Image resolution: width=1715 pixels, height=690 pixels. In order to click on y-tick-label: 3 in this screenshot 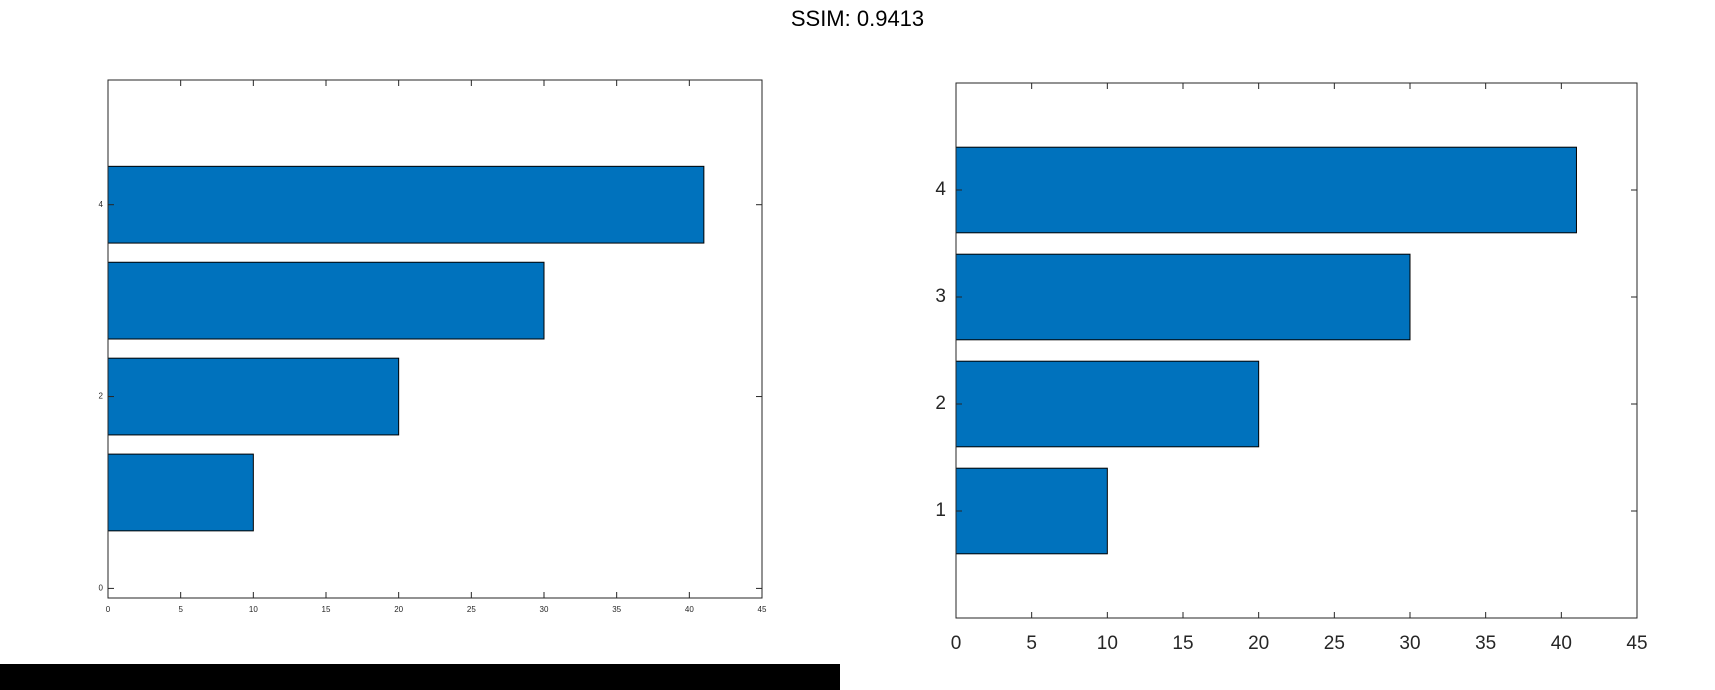, I will do `click(940, 296)`.